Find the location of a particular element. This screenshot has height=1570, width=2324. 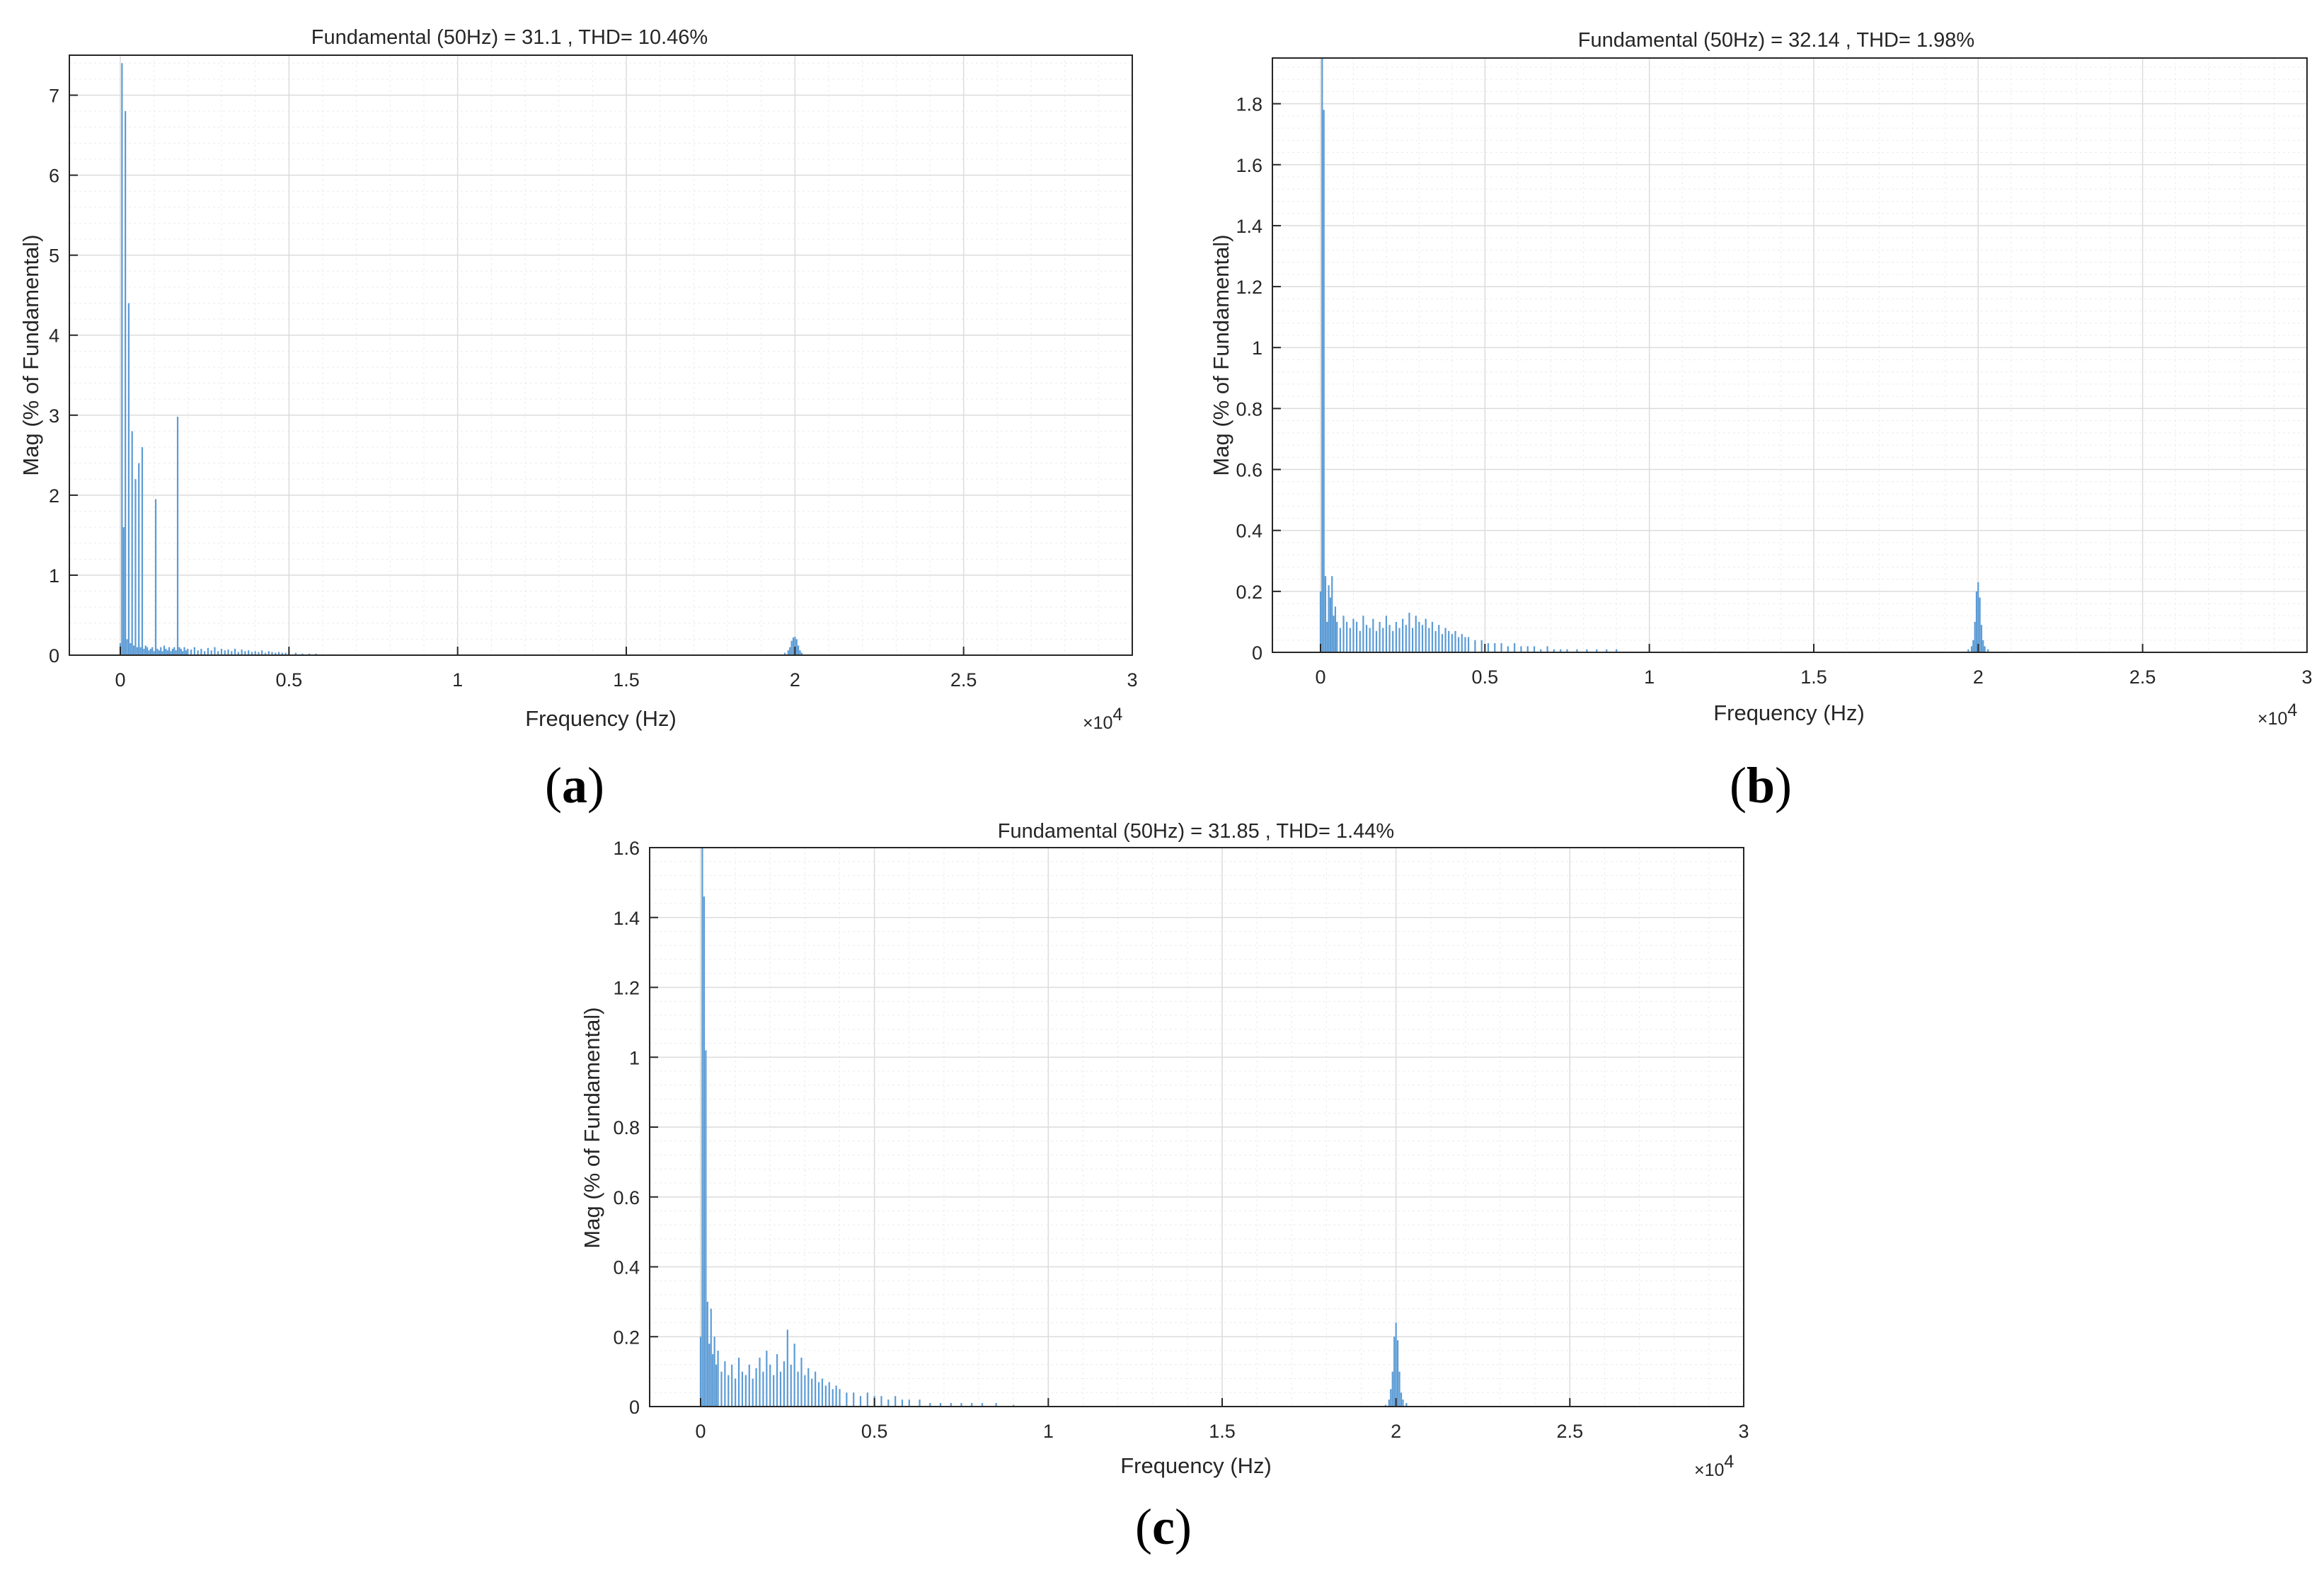

chart-b-y-axis-label: Mag (% of Fundamental) is located at coordinates (1221, 354).